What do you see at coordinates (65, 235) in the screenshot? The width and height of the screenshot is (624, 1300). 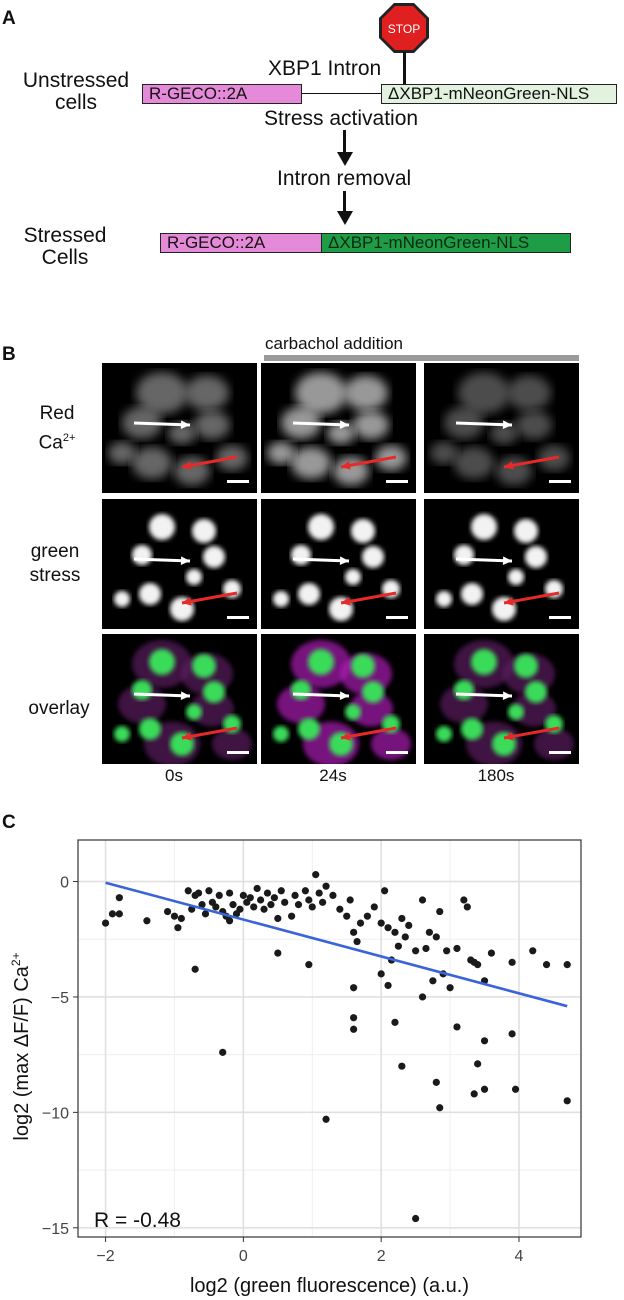 I see `stressed-label-line1: Stressed` at bounding box center [65, 235].